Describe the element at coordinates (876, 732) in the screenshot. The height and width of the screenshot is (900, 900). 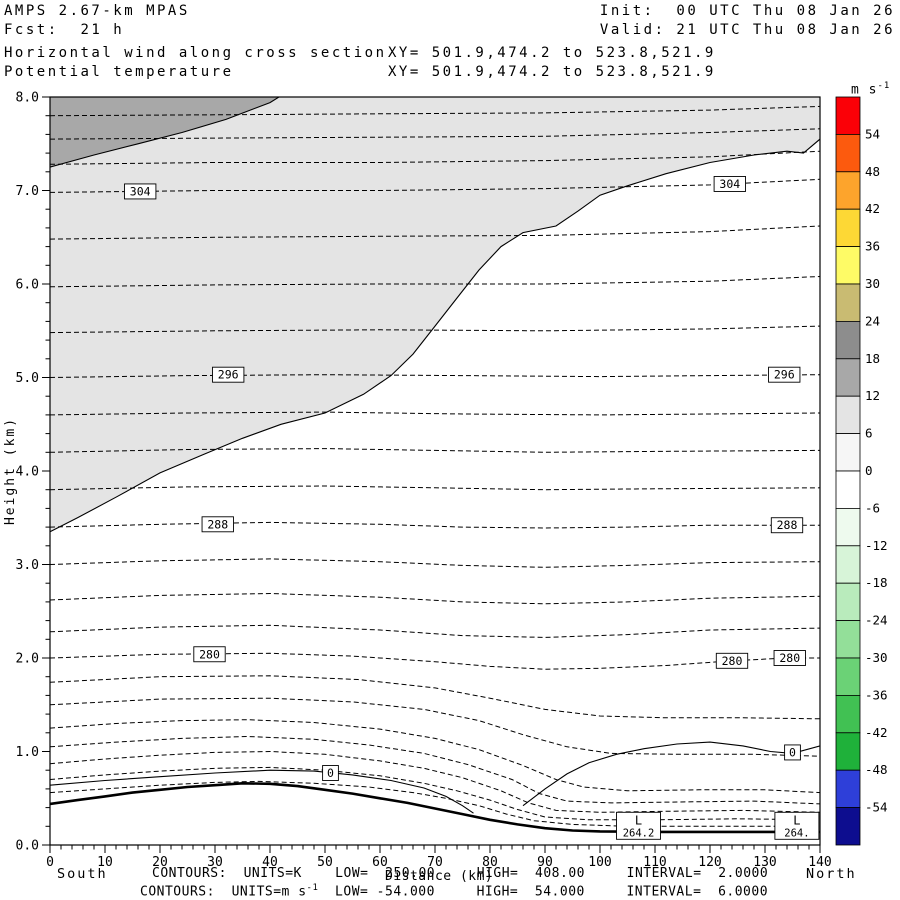
I see `colorbar-tick-label: -42` at that location.